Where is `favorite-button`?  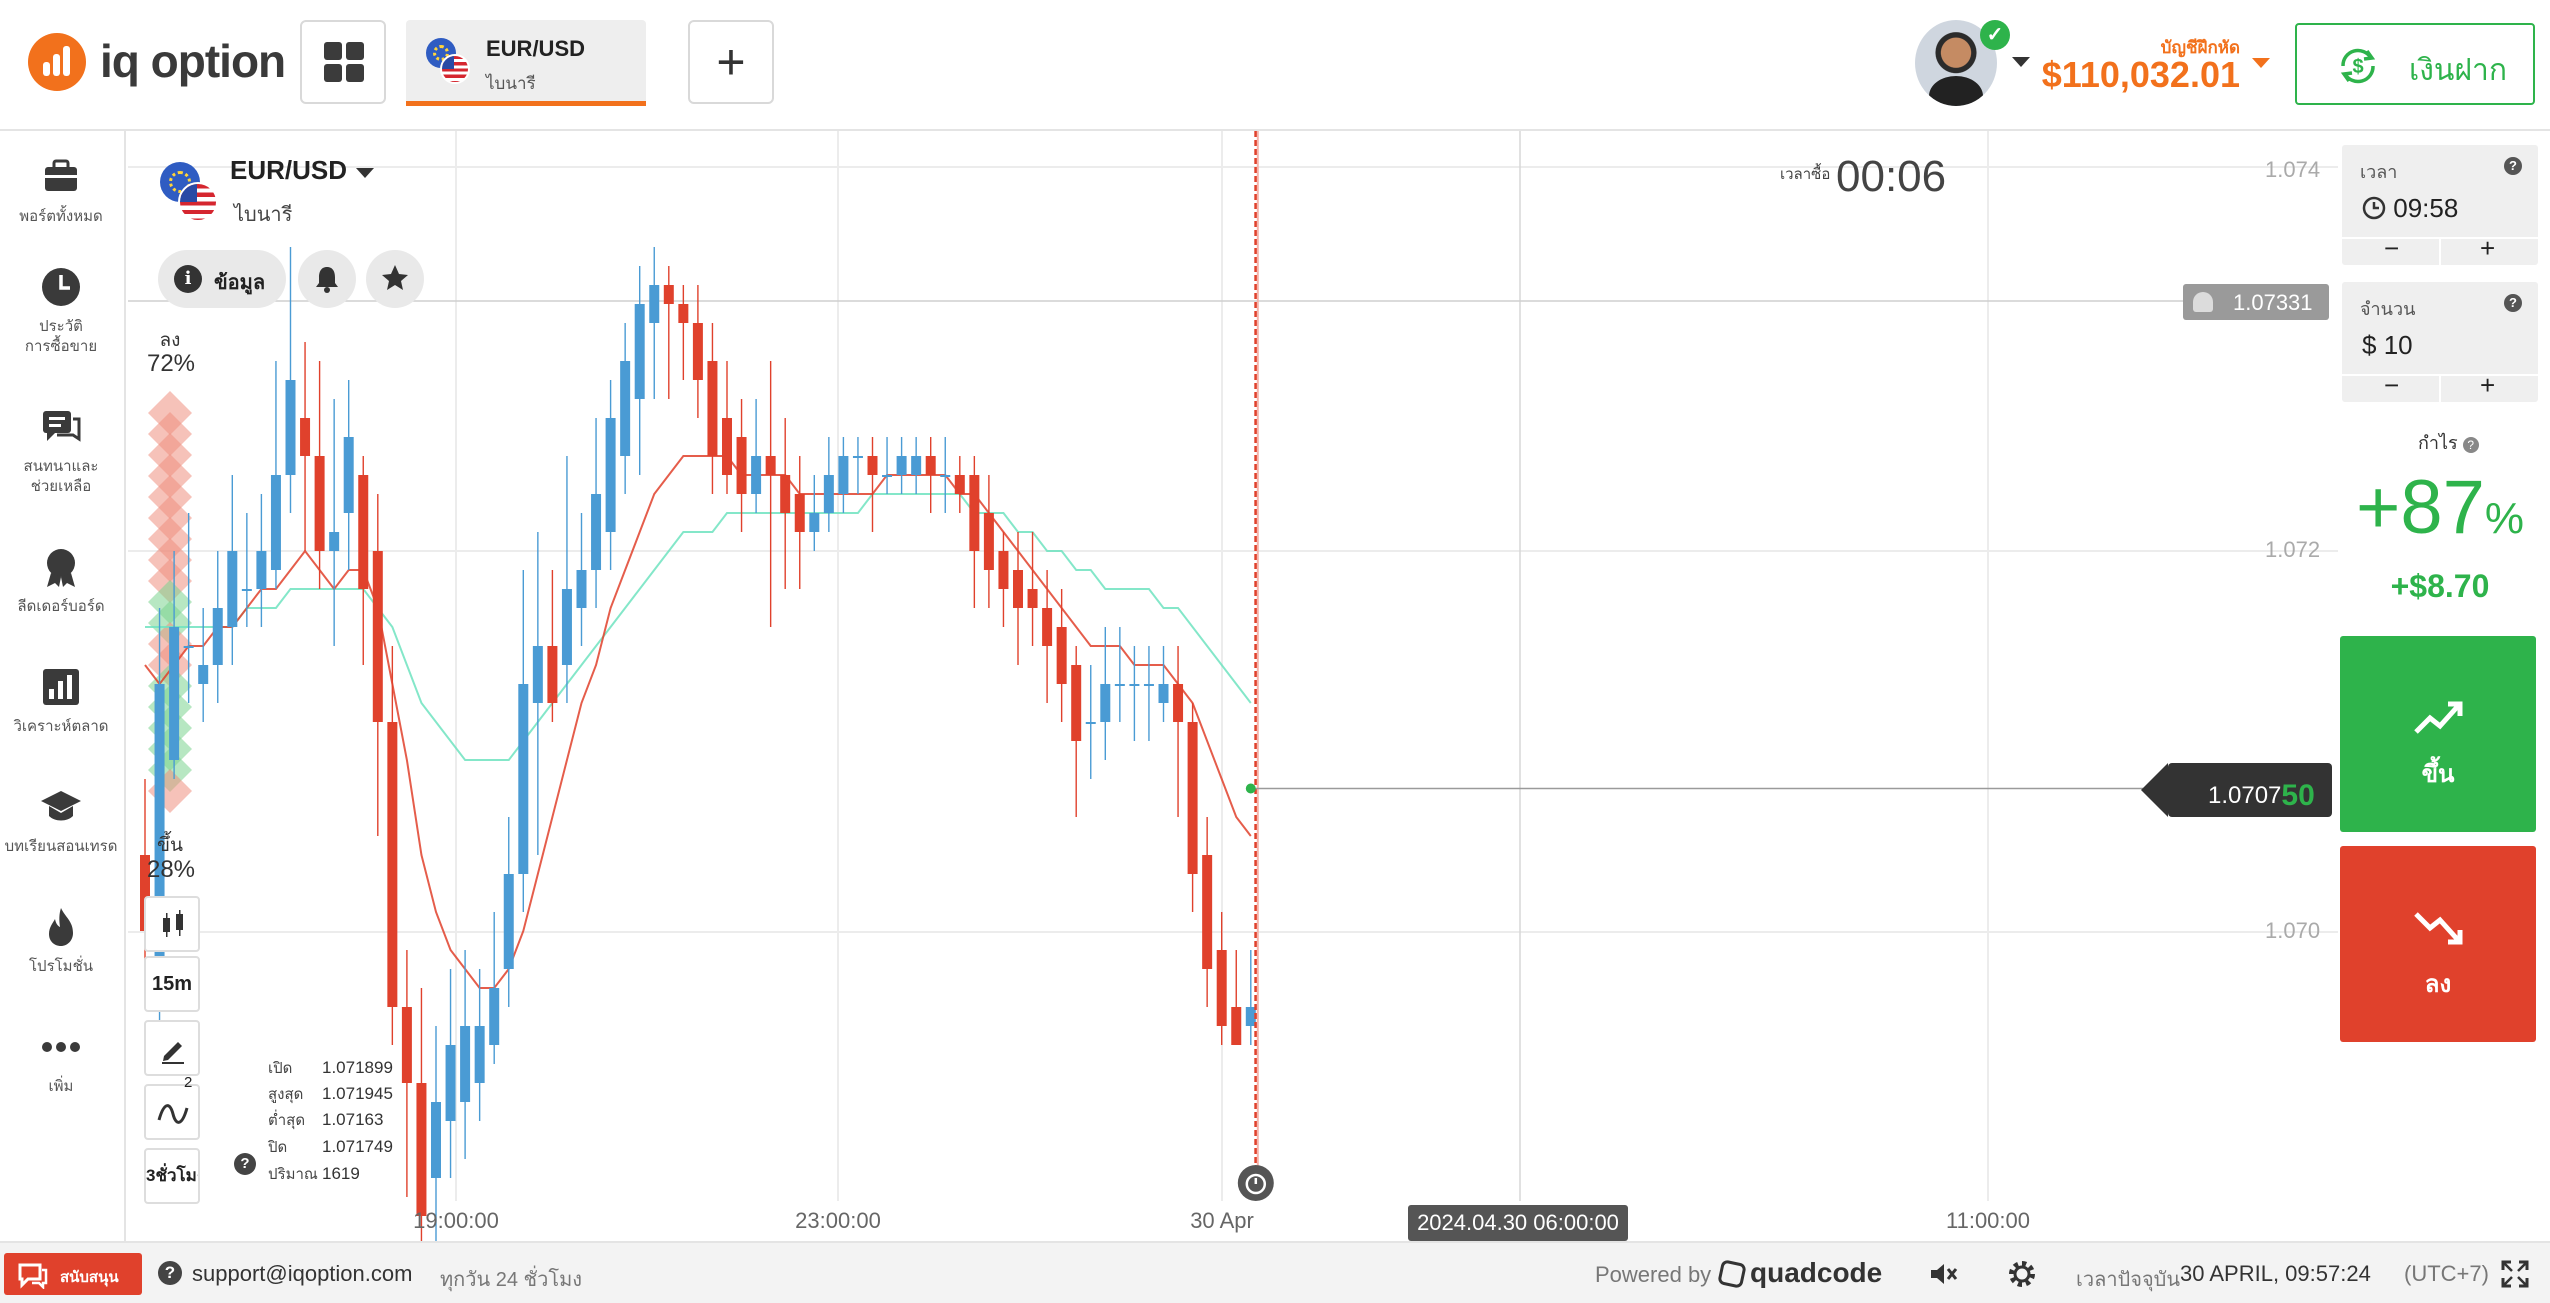 favorite-button is located at coordinates (395, 279).